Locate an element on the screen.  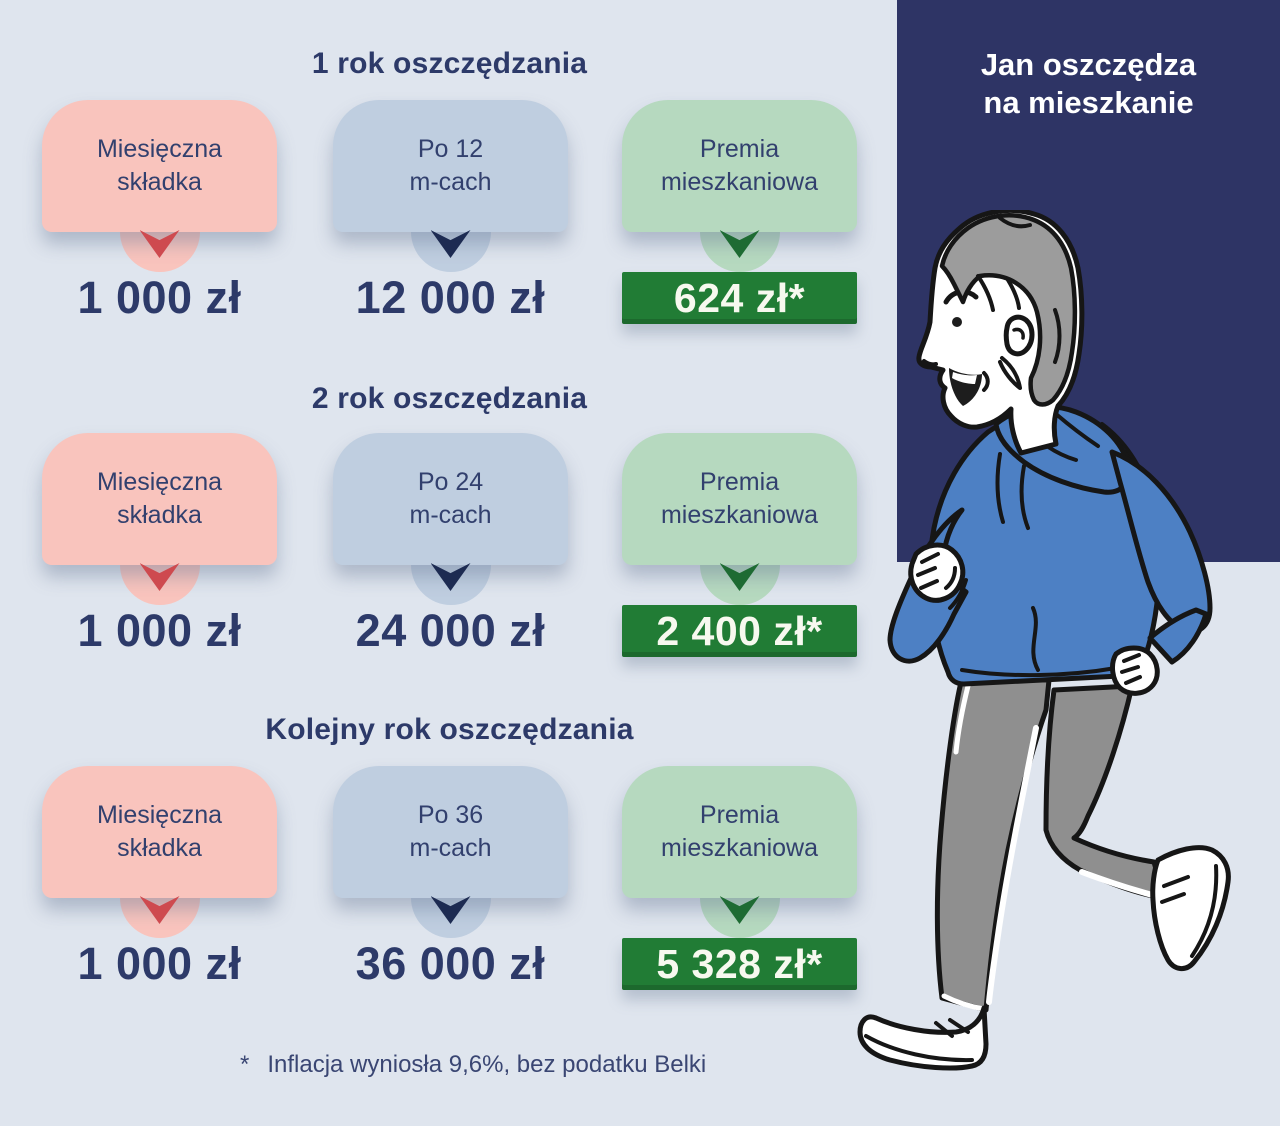
card-value-badge: 624 zł* is located at coordinates (739, 298).